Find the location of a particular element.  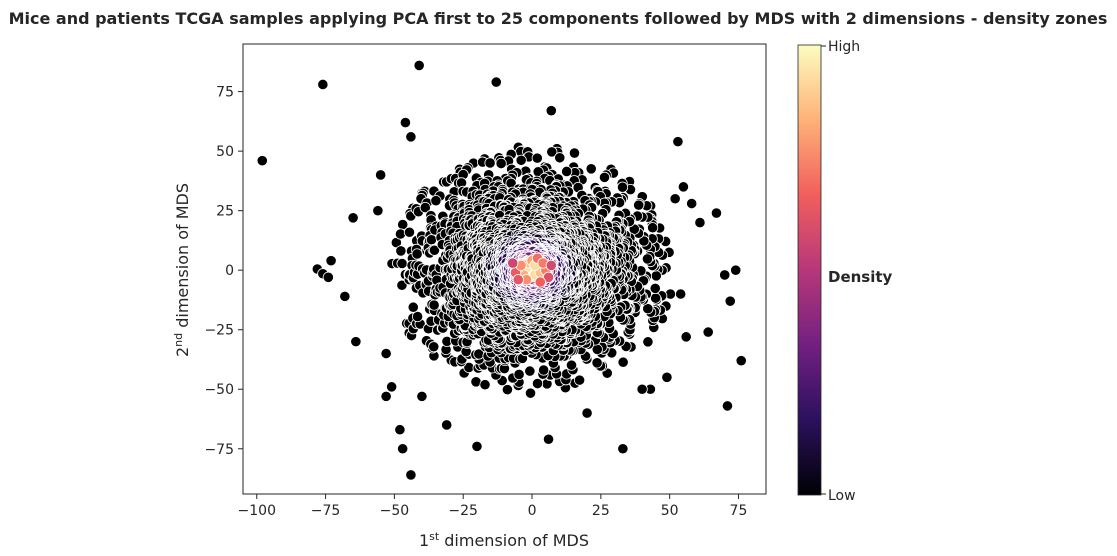

x-axis-ticks: −100 −75 −50 −25 0 25 50 75 is located at coordinates (492, 506).